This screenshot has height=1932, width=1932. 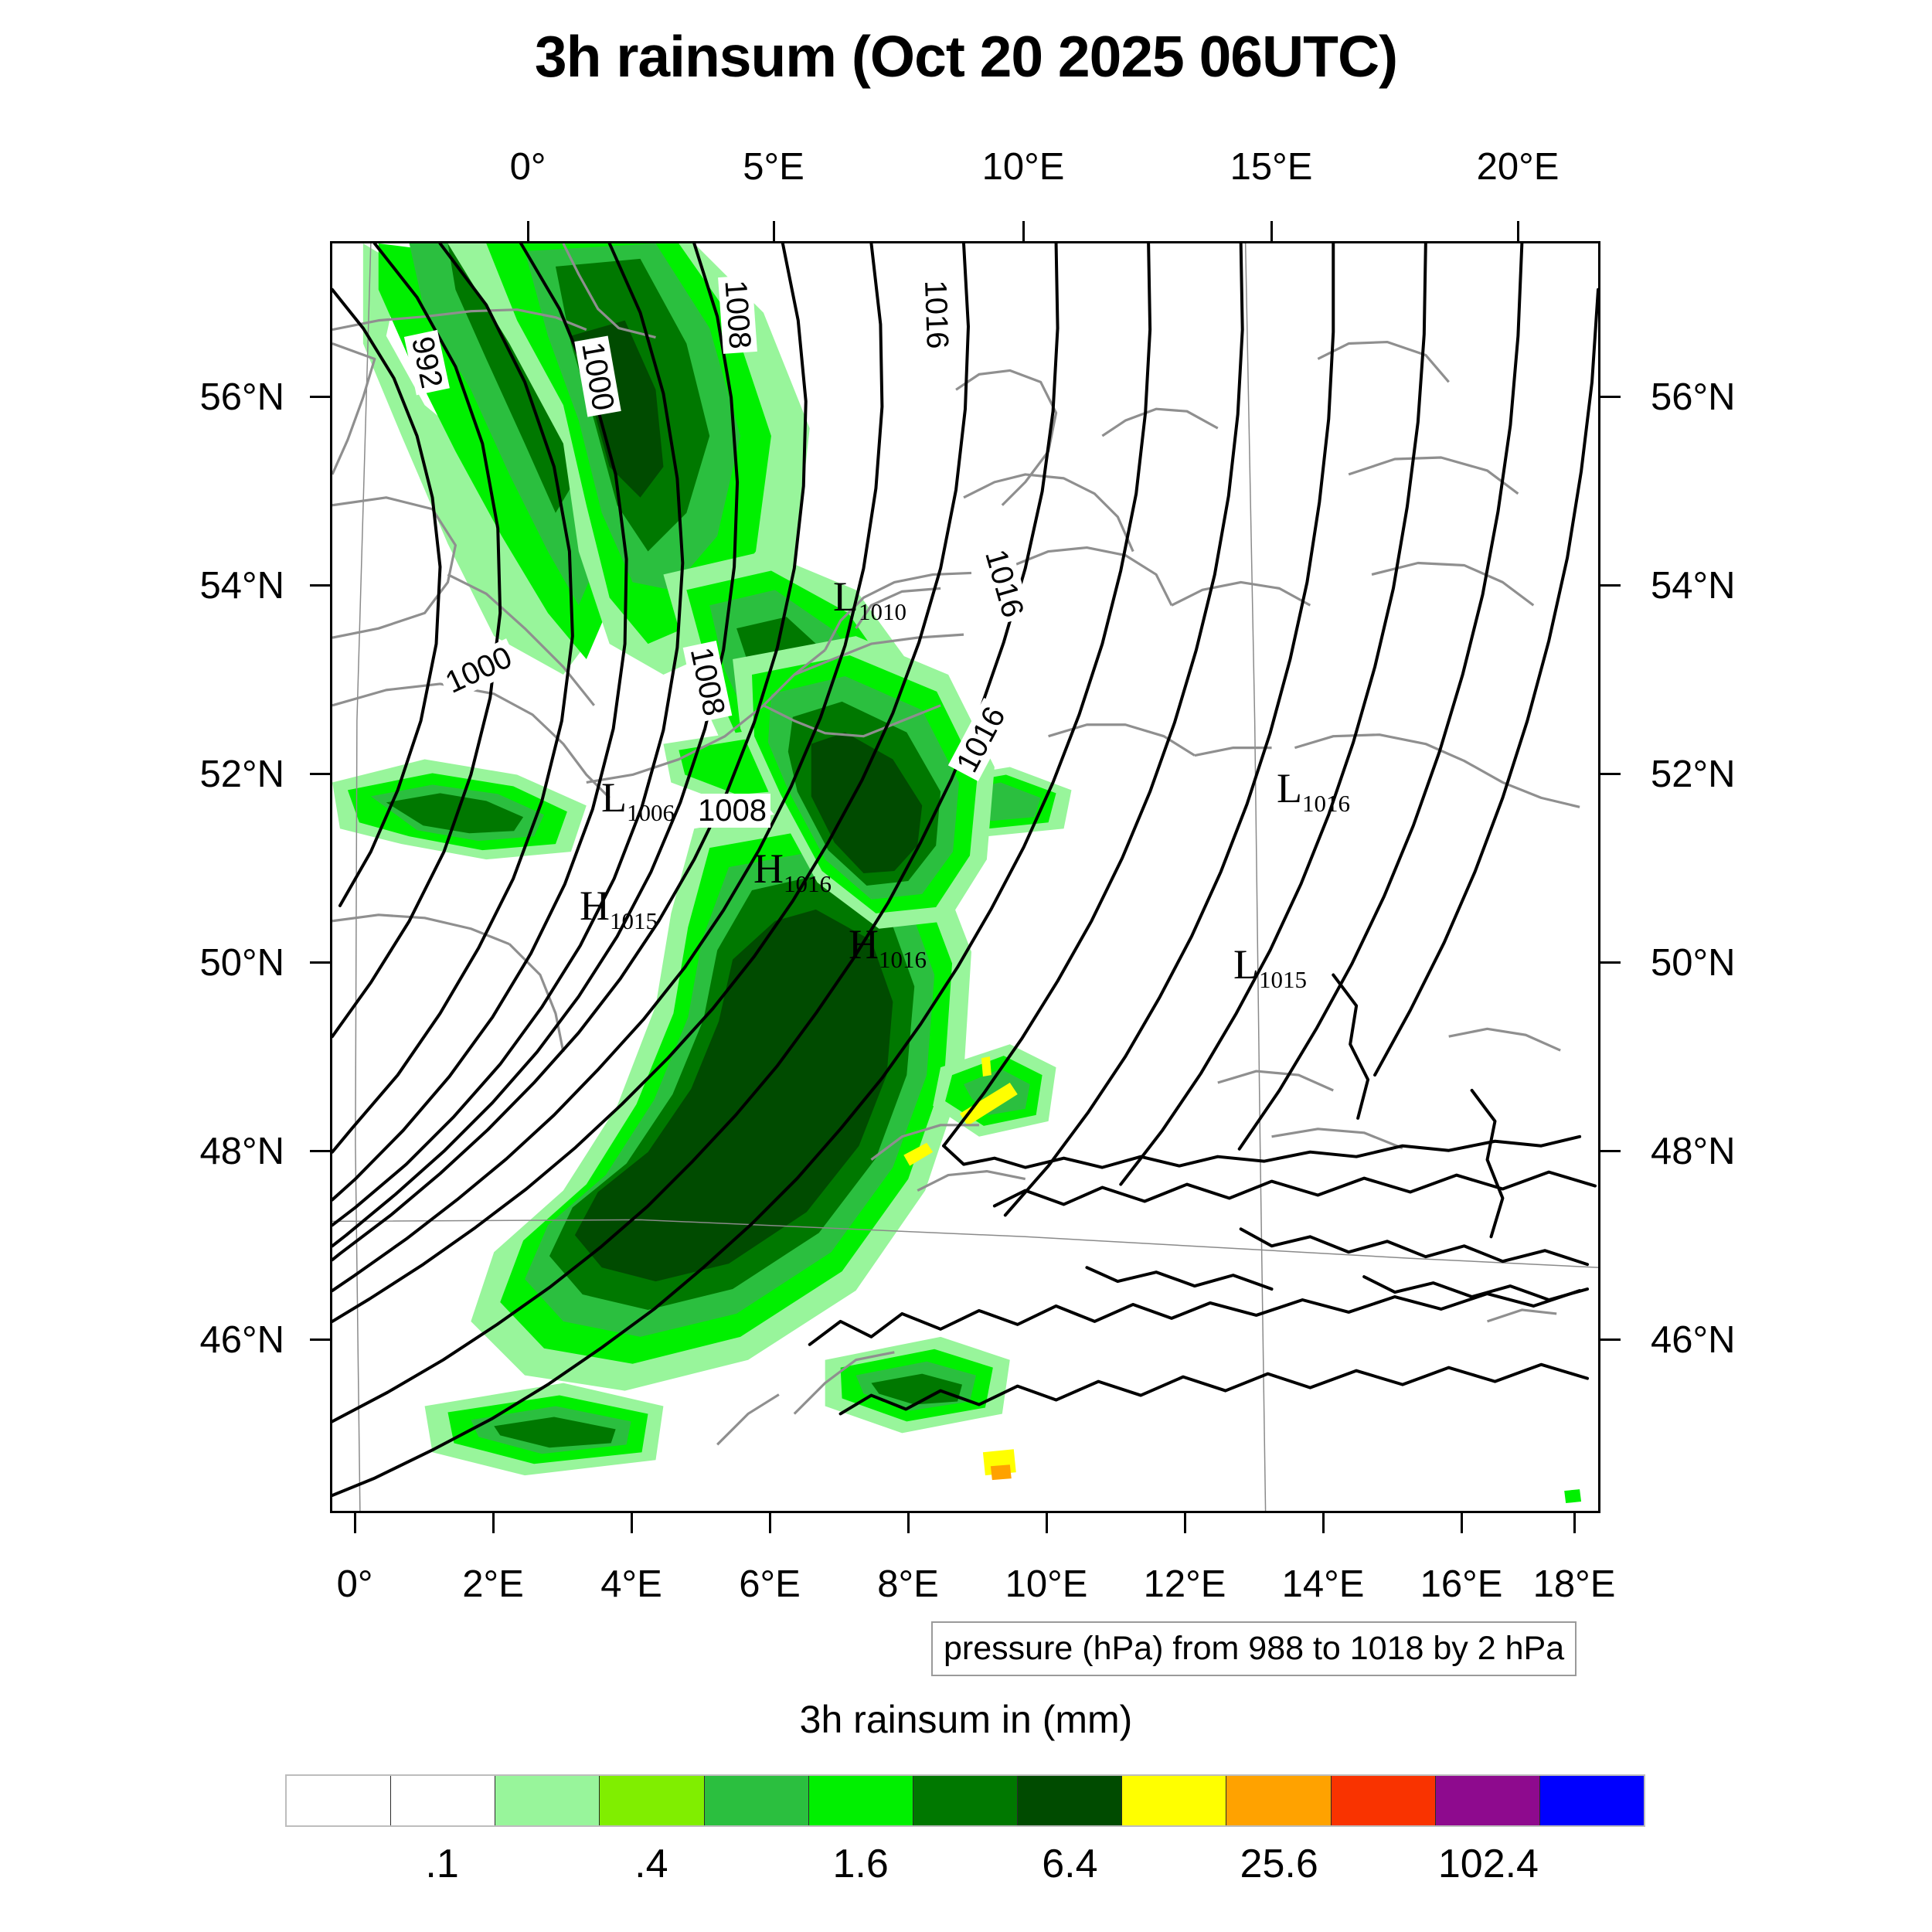 I want to click on left-axis-label: 56°N, so click(x=241, y=397).